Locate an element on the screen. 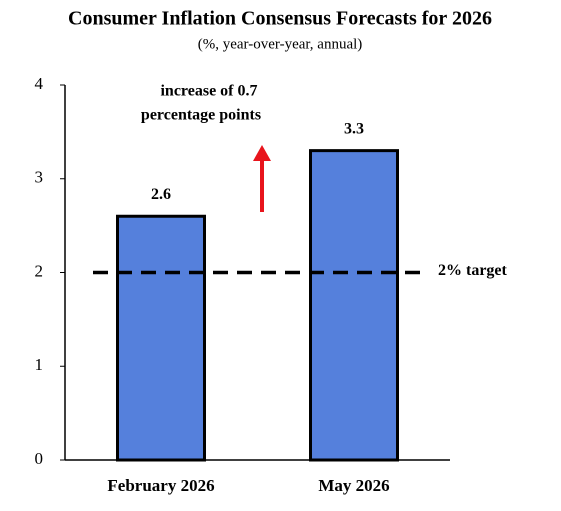 The width and height of the screenshot is (561, 511). arrow-head is located at coordinates (262, 153).